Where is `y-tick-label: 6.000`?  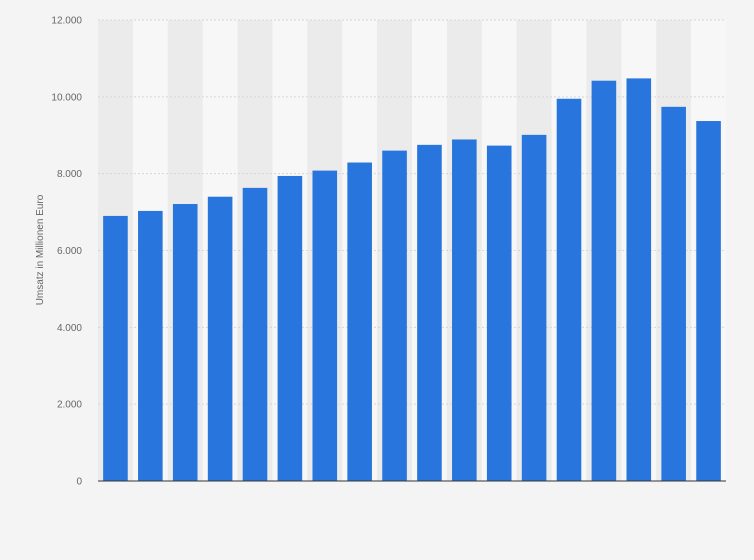
y-tick-label: 6.000 is located at coordinates (69, 251).